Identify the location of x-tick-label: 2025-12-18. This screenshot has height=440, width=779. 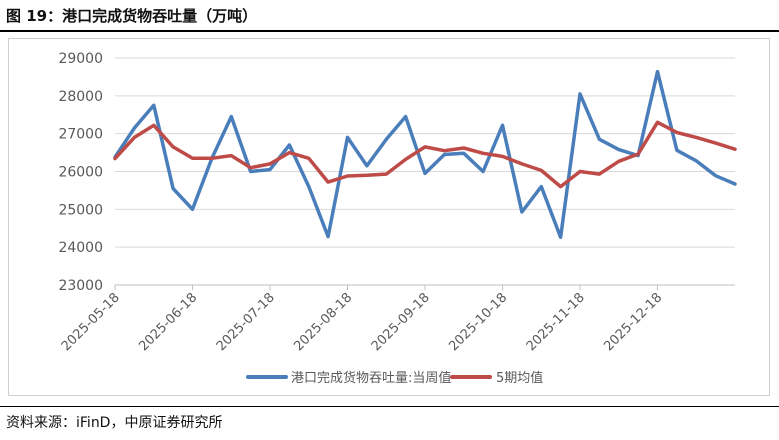
(633, 322).